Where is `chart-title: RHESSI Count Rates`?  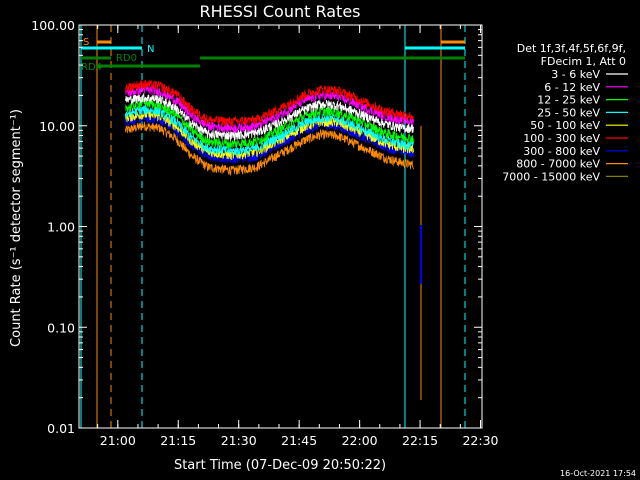 chart-title: RHESSI Count Rates is located at coordinates (280, 11).